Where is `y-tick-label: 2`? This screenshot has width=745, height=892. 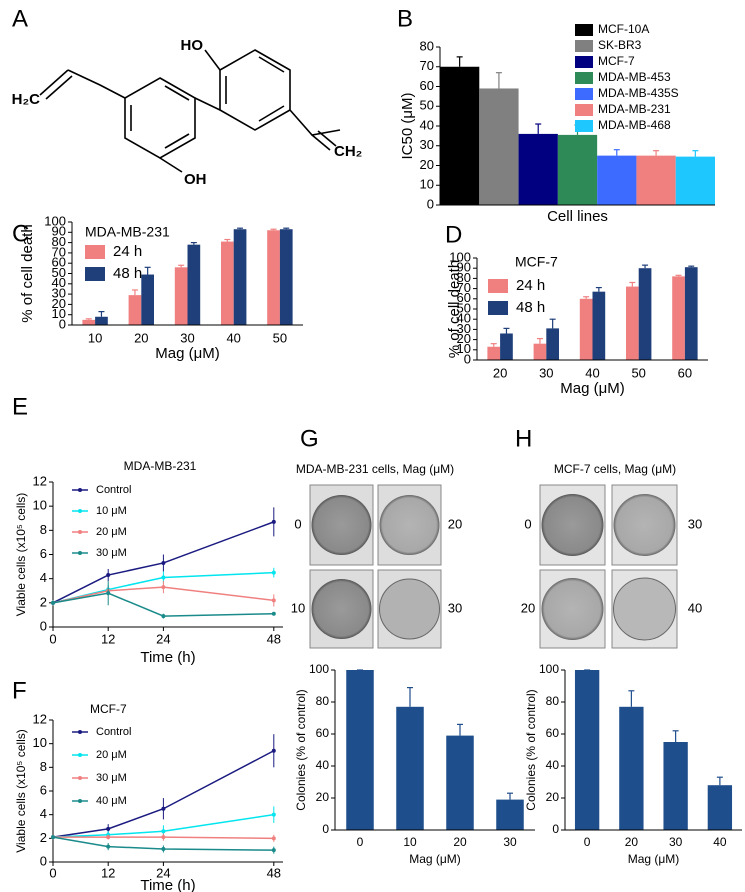 y-tick-label: 2 is located at coordinates (43, 837).